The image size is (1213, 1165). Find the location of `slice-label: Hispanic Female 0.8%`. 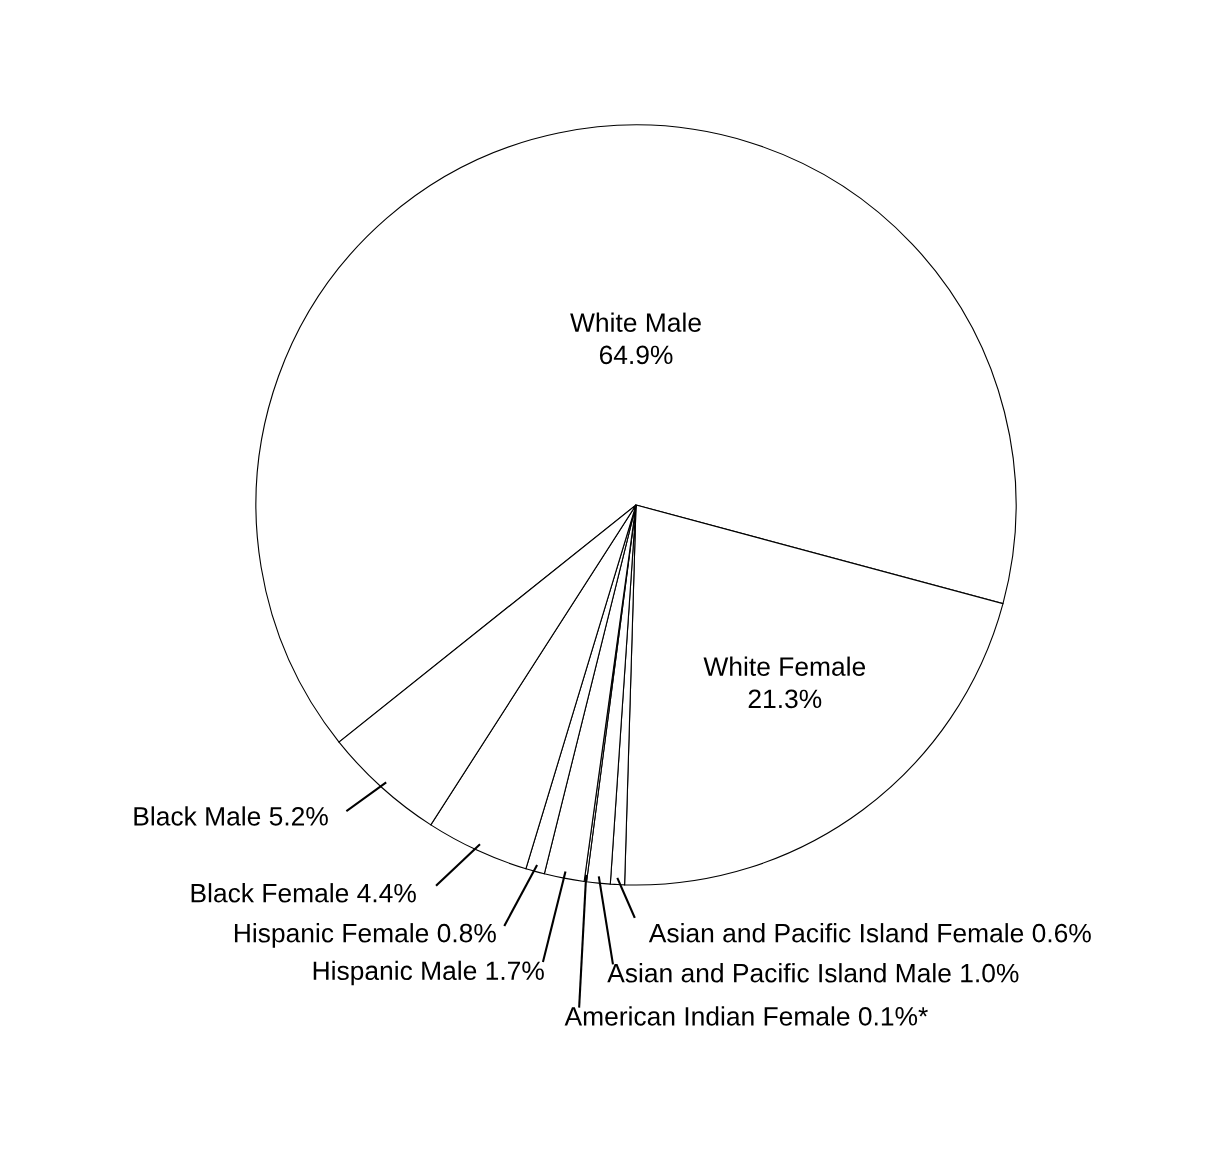

slice-label: Hispanic Female 0.8% is located at coordinates (365, 935).